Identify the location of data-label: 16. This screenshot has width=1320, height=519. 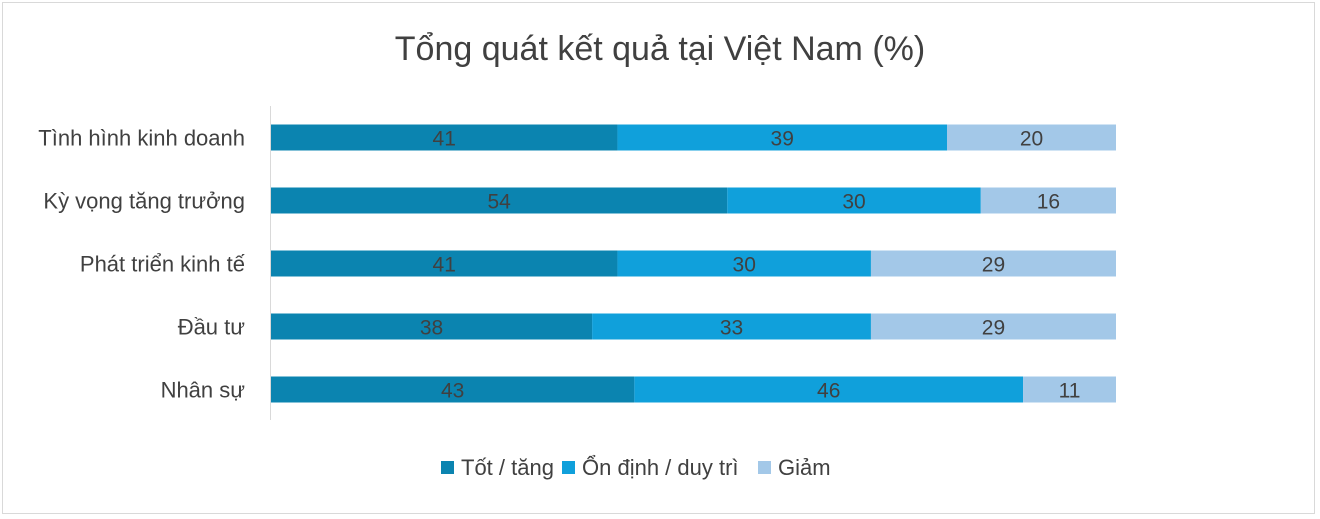
(1048, 202).